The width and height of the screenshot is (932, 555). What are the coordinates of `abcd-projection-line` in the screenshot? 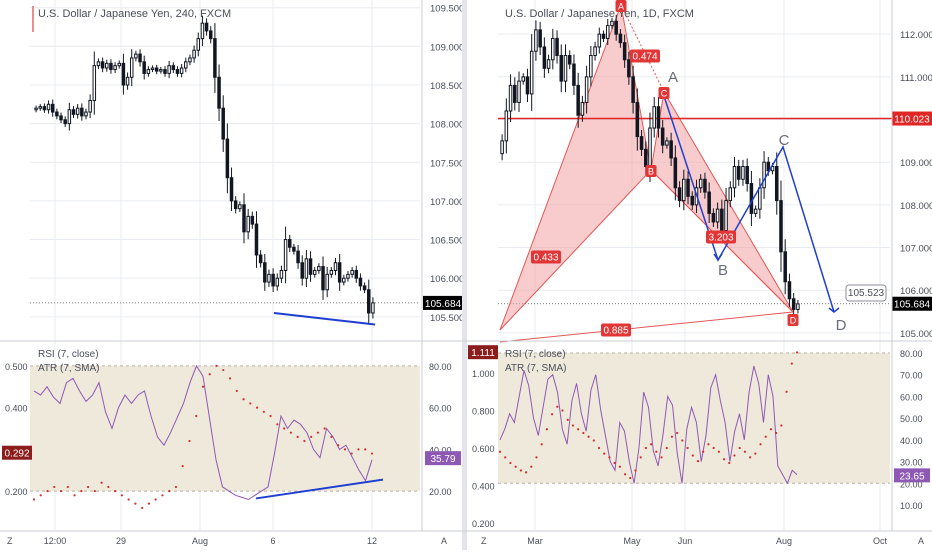 It's located at (748, 202).